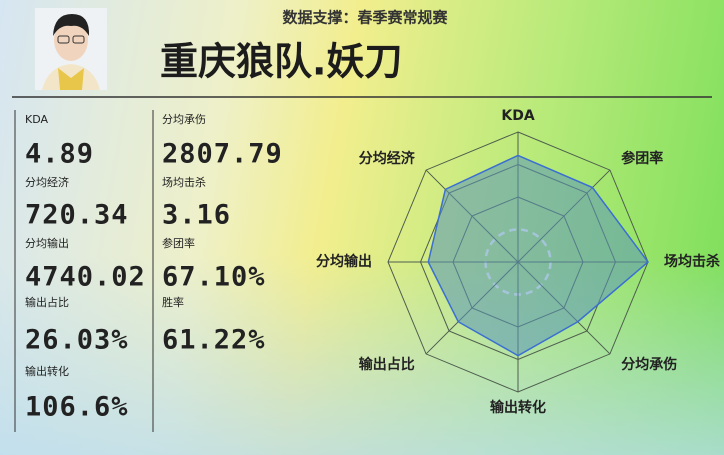  What do you see at coordinates (173, 302) in the screenshot?
I see `stat-label: 胜率` at bounding box center [173, 302].